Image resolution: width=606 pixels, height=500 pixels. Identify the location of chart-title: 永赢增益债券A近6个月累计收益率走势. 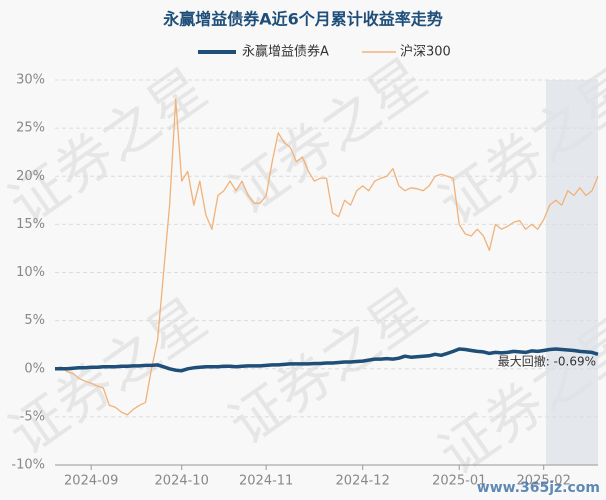
(302, 19).